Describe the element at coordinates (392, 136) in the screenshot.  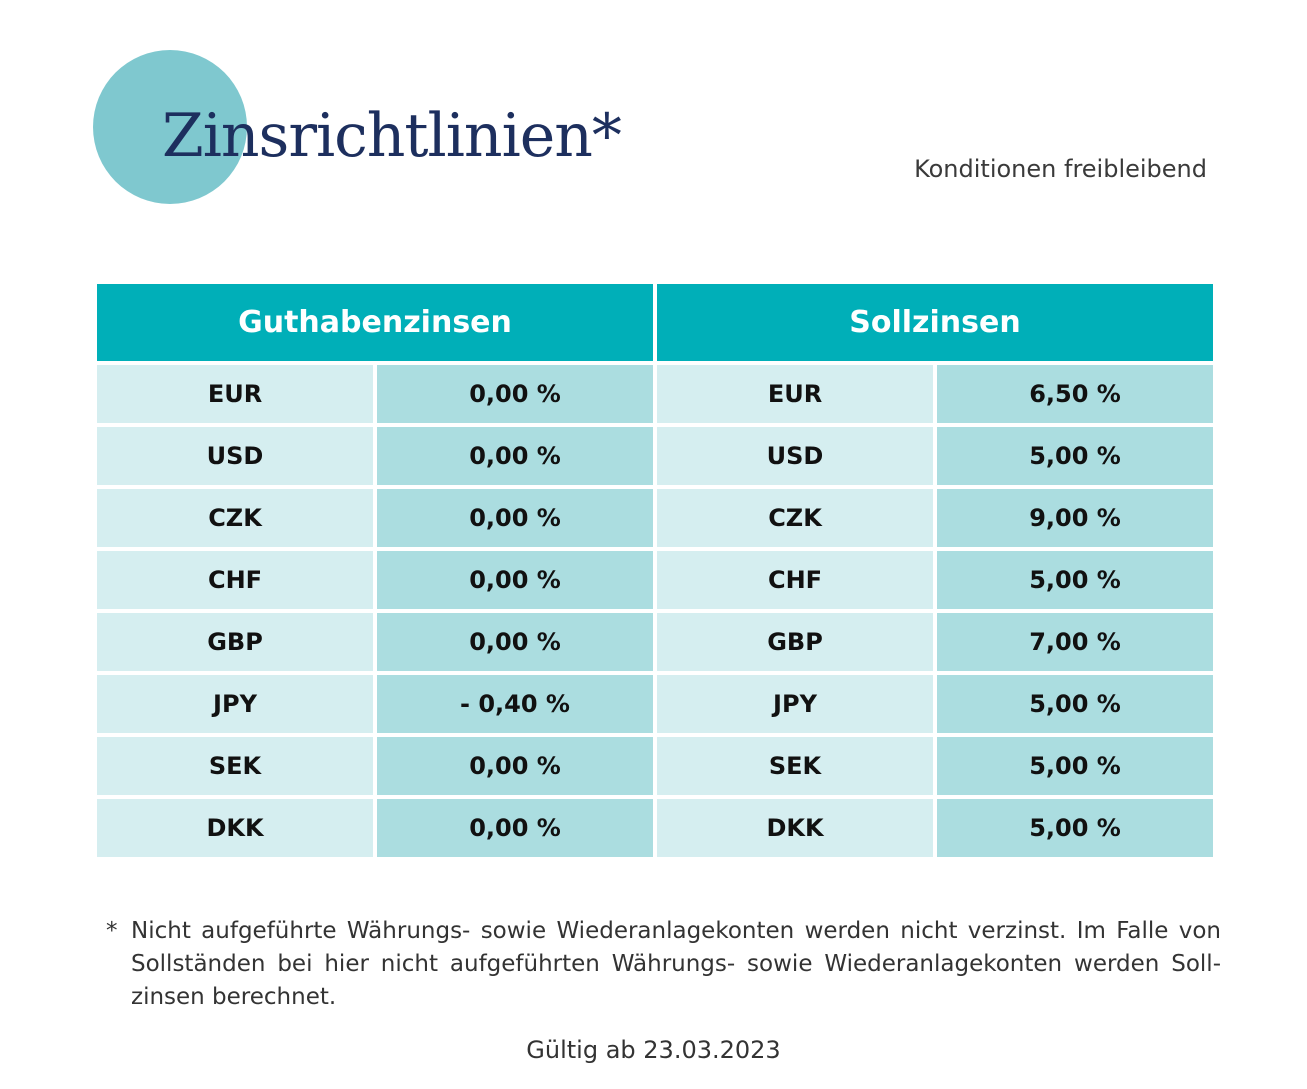
I see `page-title: Zinsrichtlinien*` at that location.